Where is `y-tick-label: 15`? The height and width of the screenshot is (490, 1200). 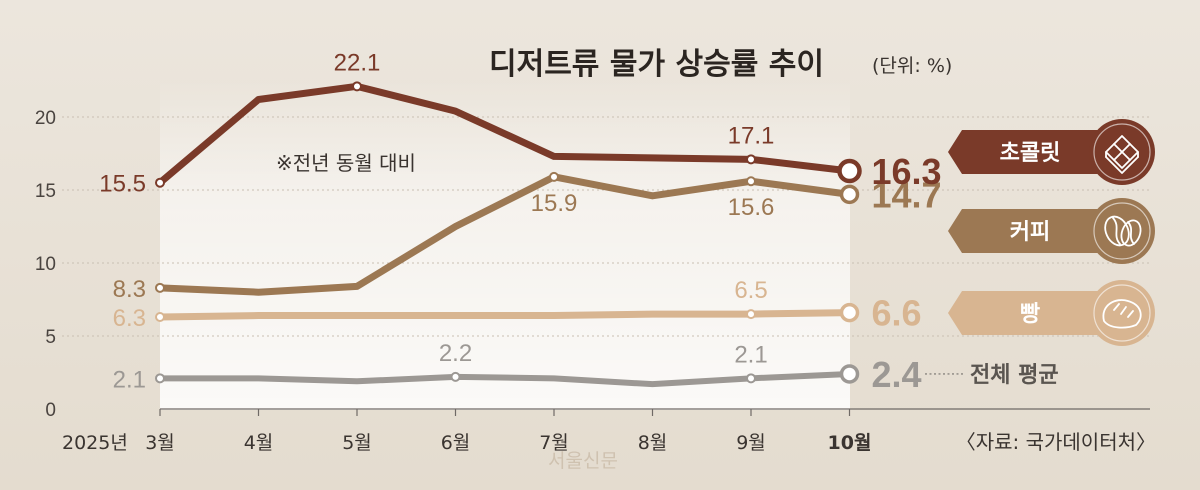 y-tick-label: 15 is located at coordinates (45, 191).